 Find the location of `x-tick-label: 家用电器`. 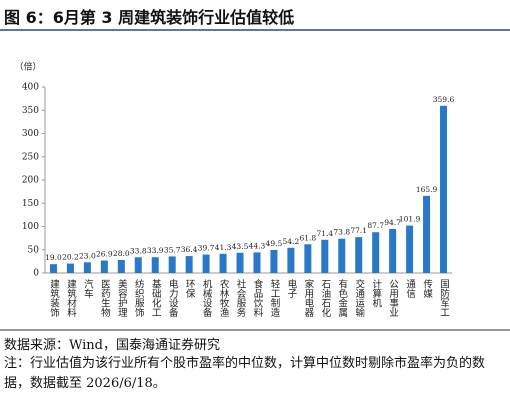

x-tick-label: 家用电器 is located at coordinates (308, 297).